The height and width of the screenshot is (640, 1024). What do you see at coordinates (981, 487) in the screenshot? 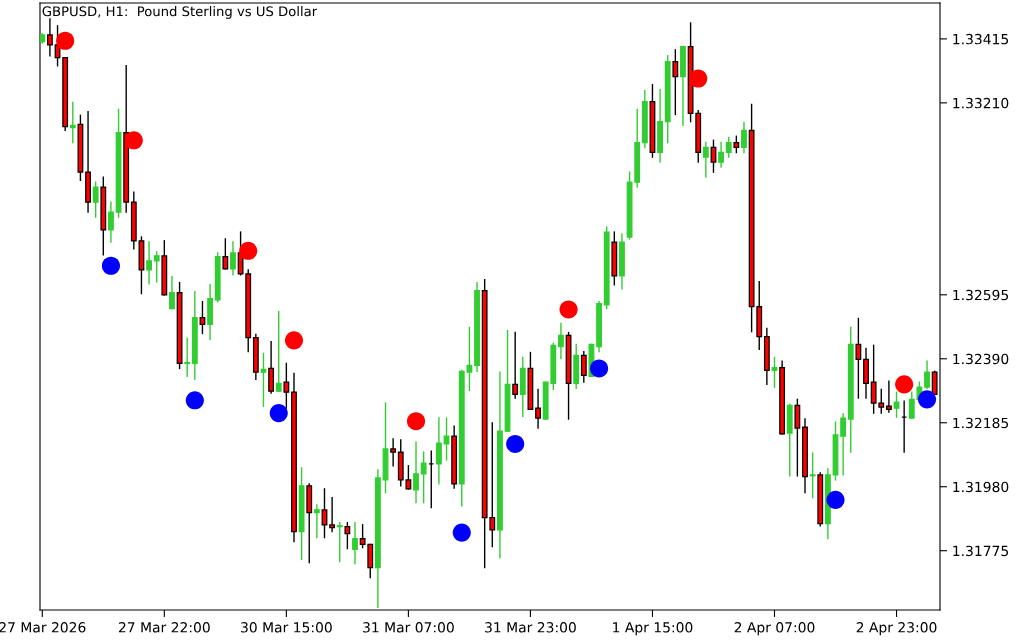
I see `y-tick-label: 1.31980` at bounding box center [981, 487].